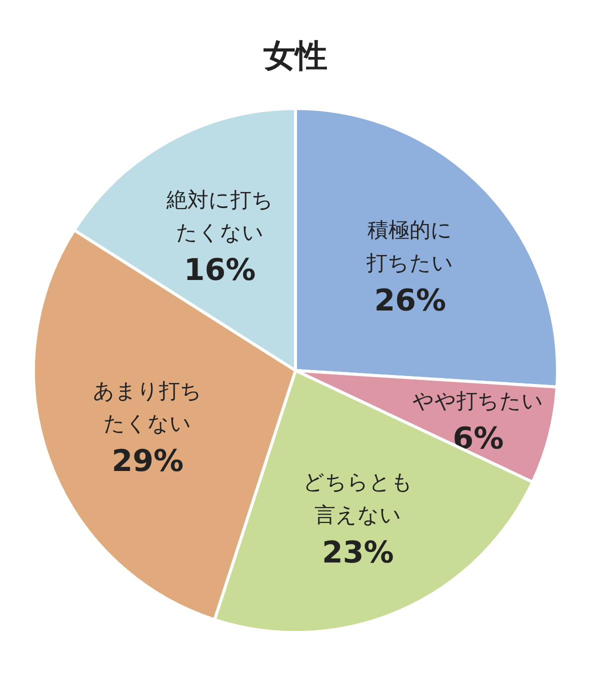 This screenshot has width=591, height=674. Describe the element at coordinates (410, 300) in the screenshot. I see `data-label: 26%` at that location.